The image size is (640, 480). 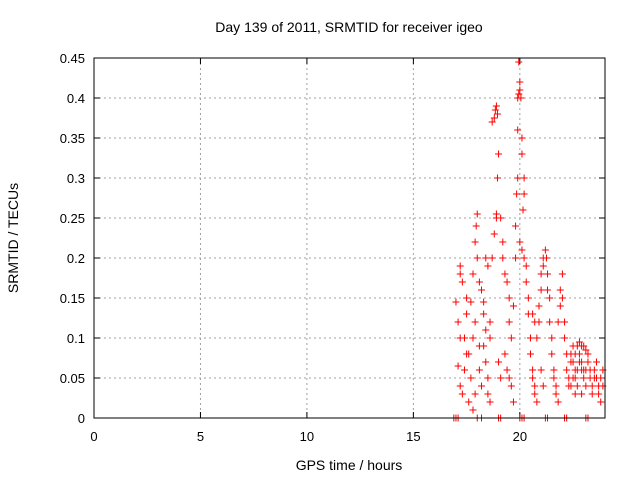 I want to click on y-tick-label: 0.1, so click(x=76, y=338).